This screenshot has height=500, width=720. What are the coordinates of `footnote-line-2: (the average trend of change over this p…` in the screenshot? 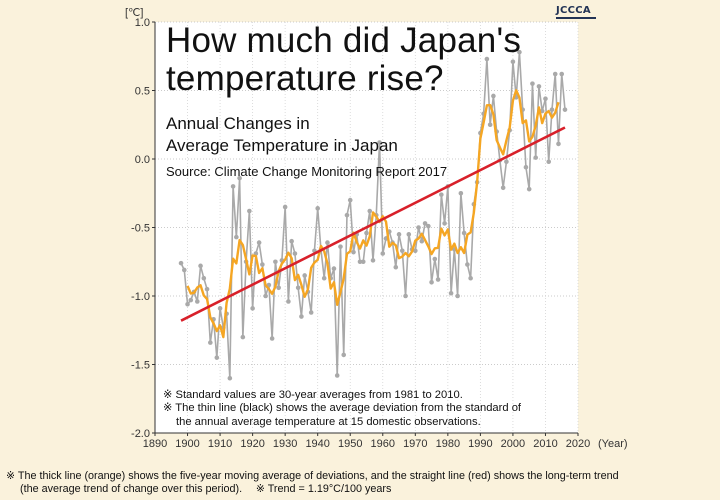 It's located at (206, 489).